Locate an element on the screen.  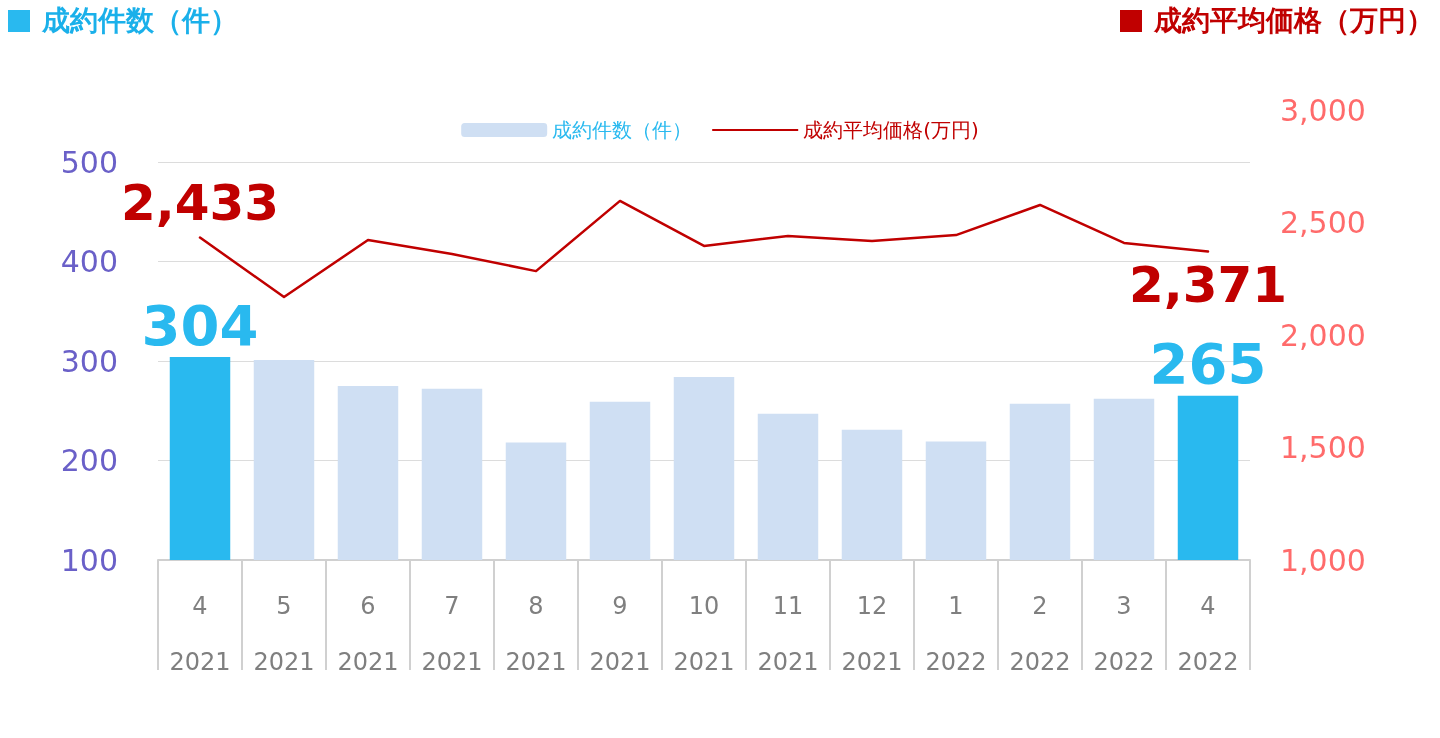
y2-tick-label: 1,000 is located at coordinates (1323, 560).